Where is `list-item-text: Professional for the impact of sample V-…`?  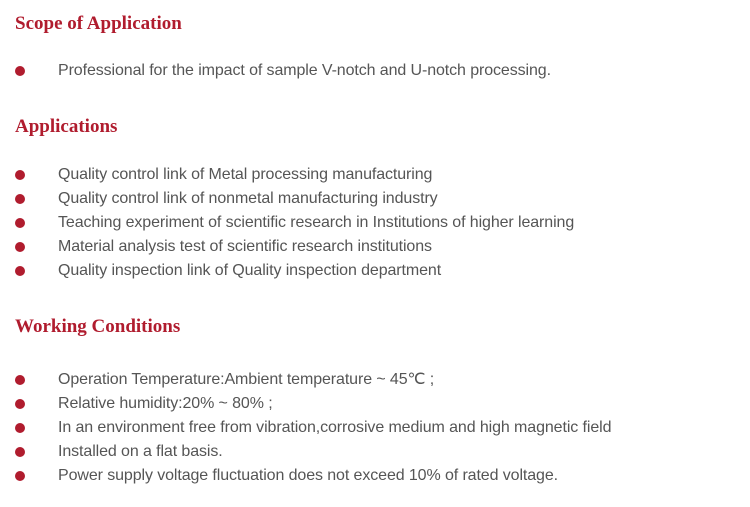 list-item-text: Professional for the impact of sample V-… is located at coordinates (304, 70).